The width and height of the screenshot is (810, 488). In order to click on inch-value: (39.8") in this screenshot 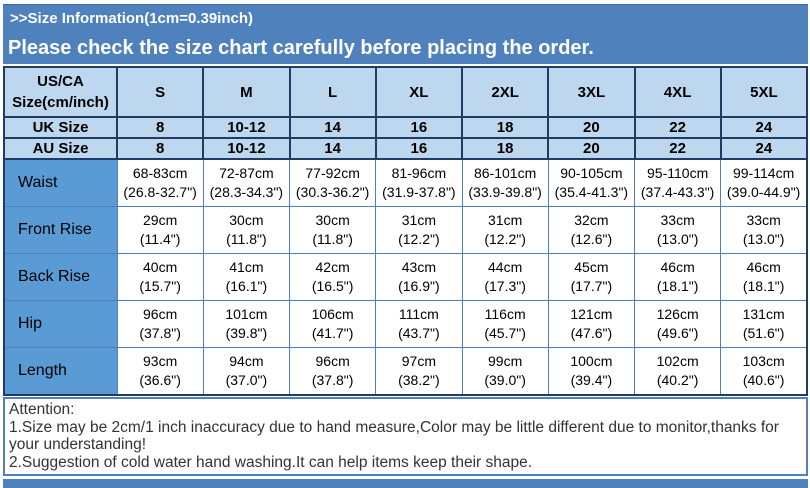, I will do `click(246, 333)`.